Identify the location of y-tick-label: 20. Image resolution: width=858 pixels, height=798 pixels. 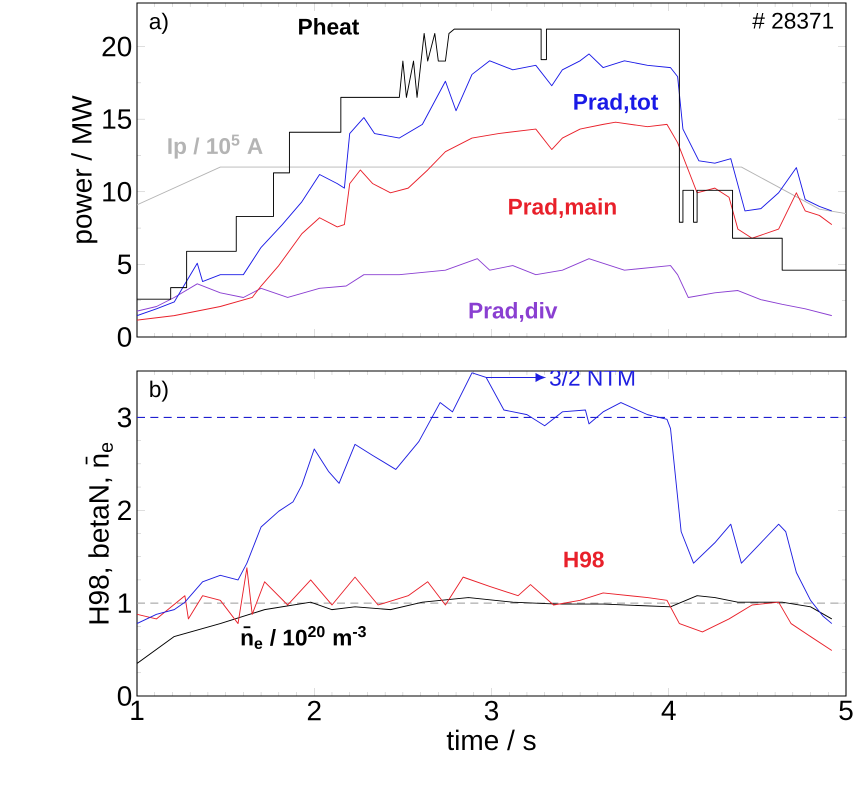
(117, 46).